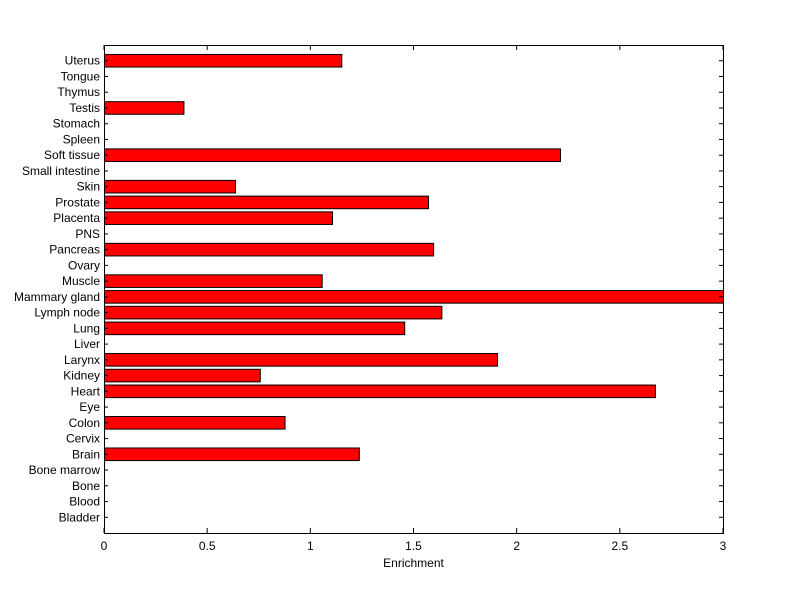 The width and height of the screenshot is (800, 599). What do you see at coordinates (104, 546) in the screenshot?
I see `x-tick-label-0: 0` at bounding box center [104, 546].